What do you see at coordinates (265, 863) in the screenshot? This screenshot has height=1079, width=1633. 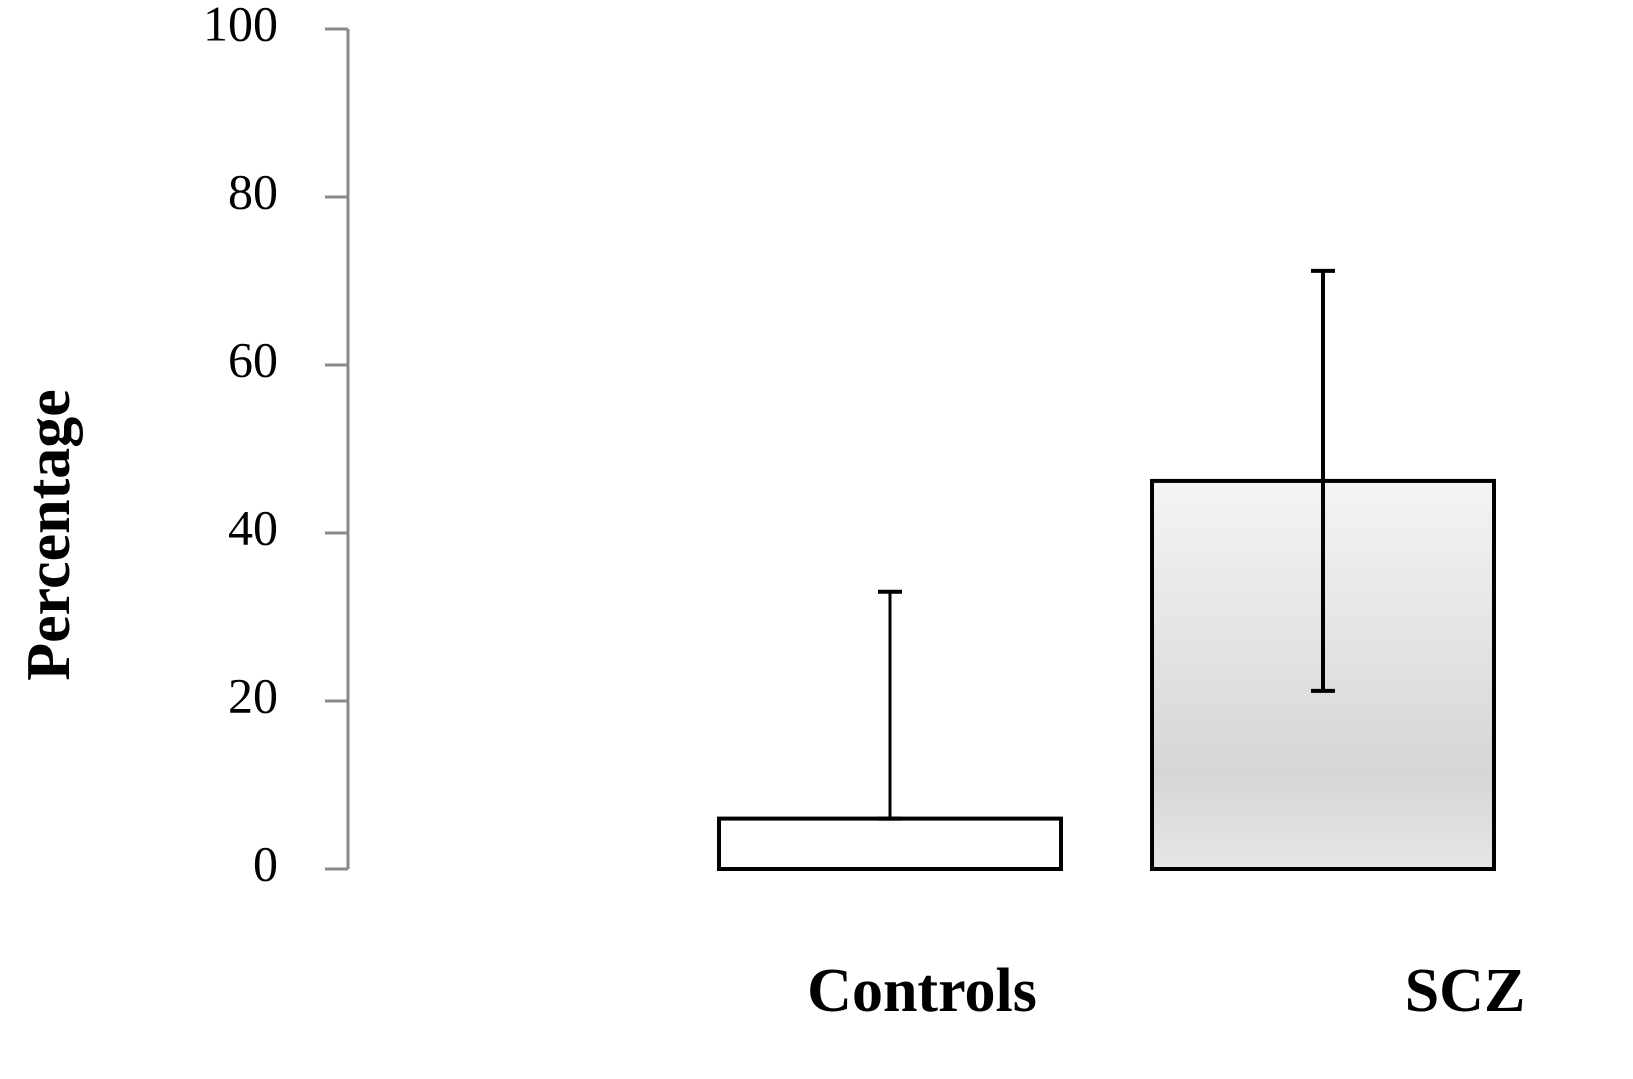 I see `y-tick-label: 0` at bounding box center [265, 863].